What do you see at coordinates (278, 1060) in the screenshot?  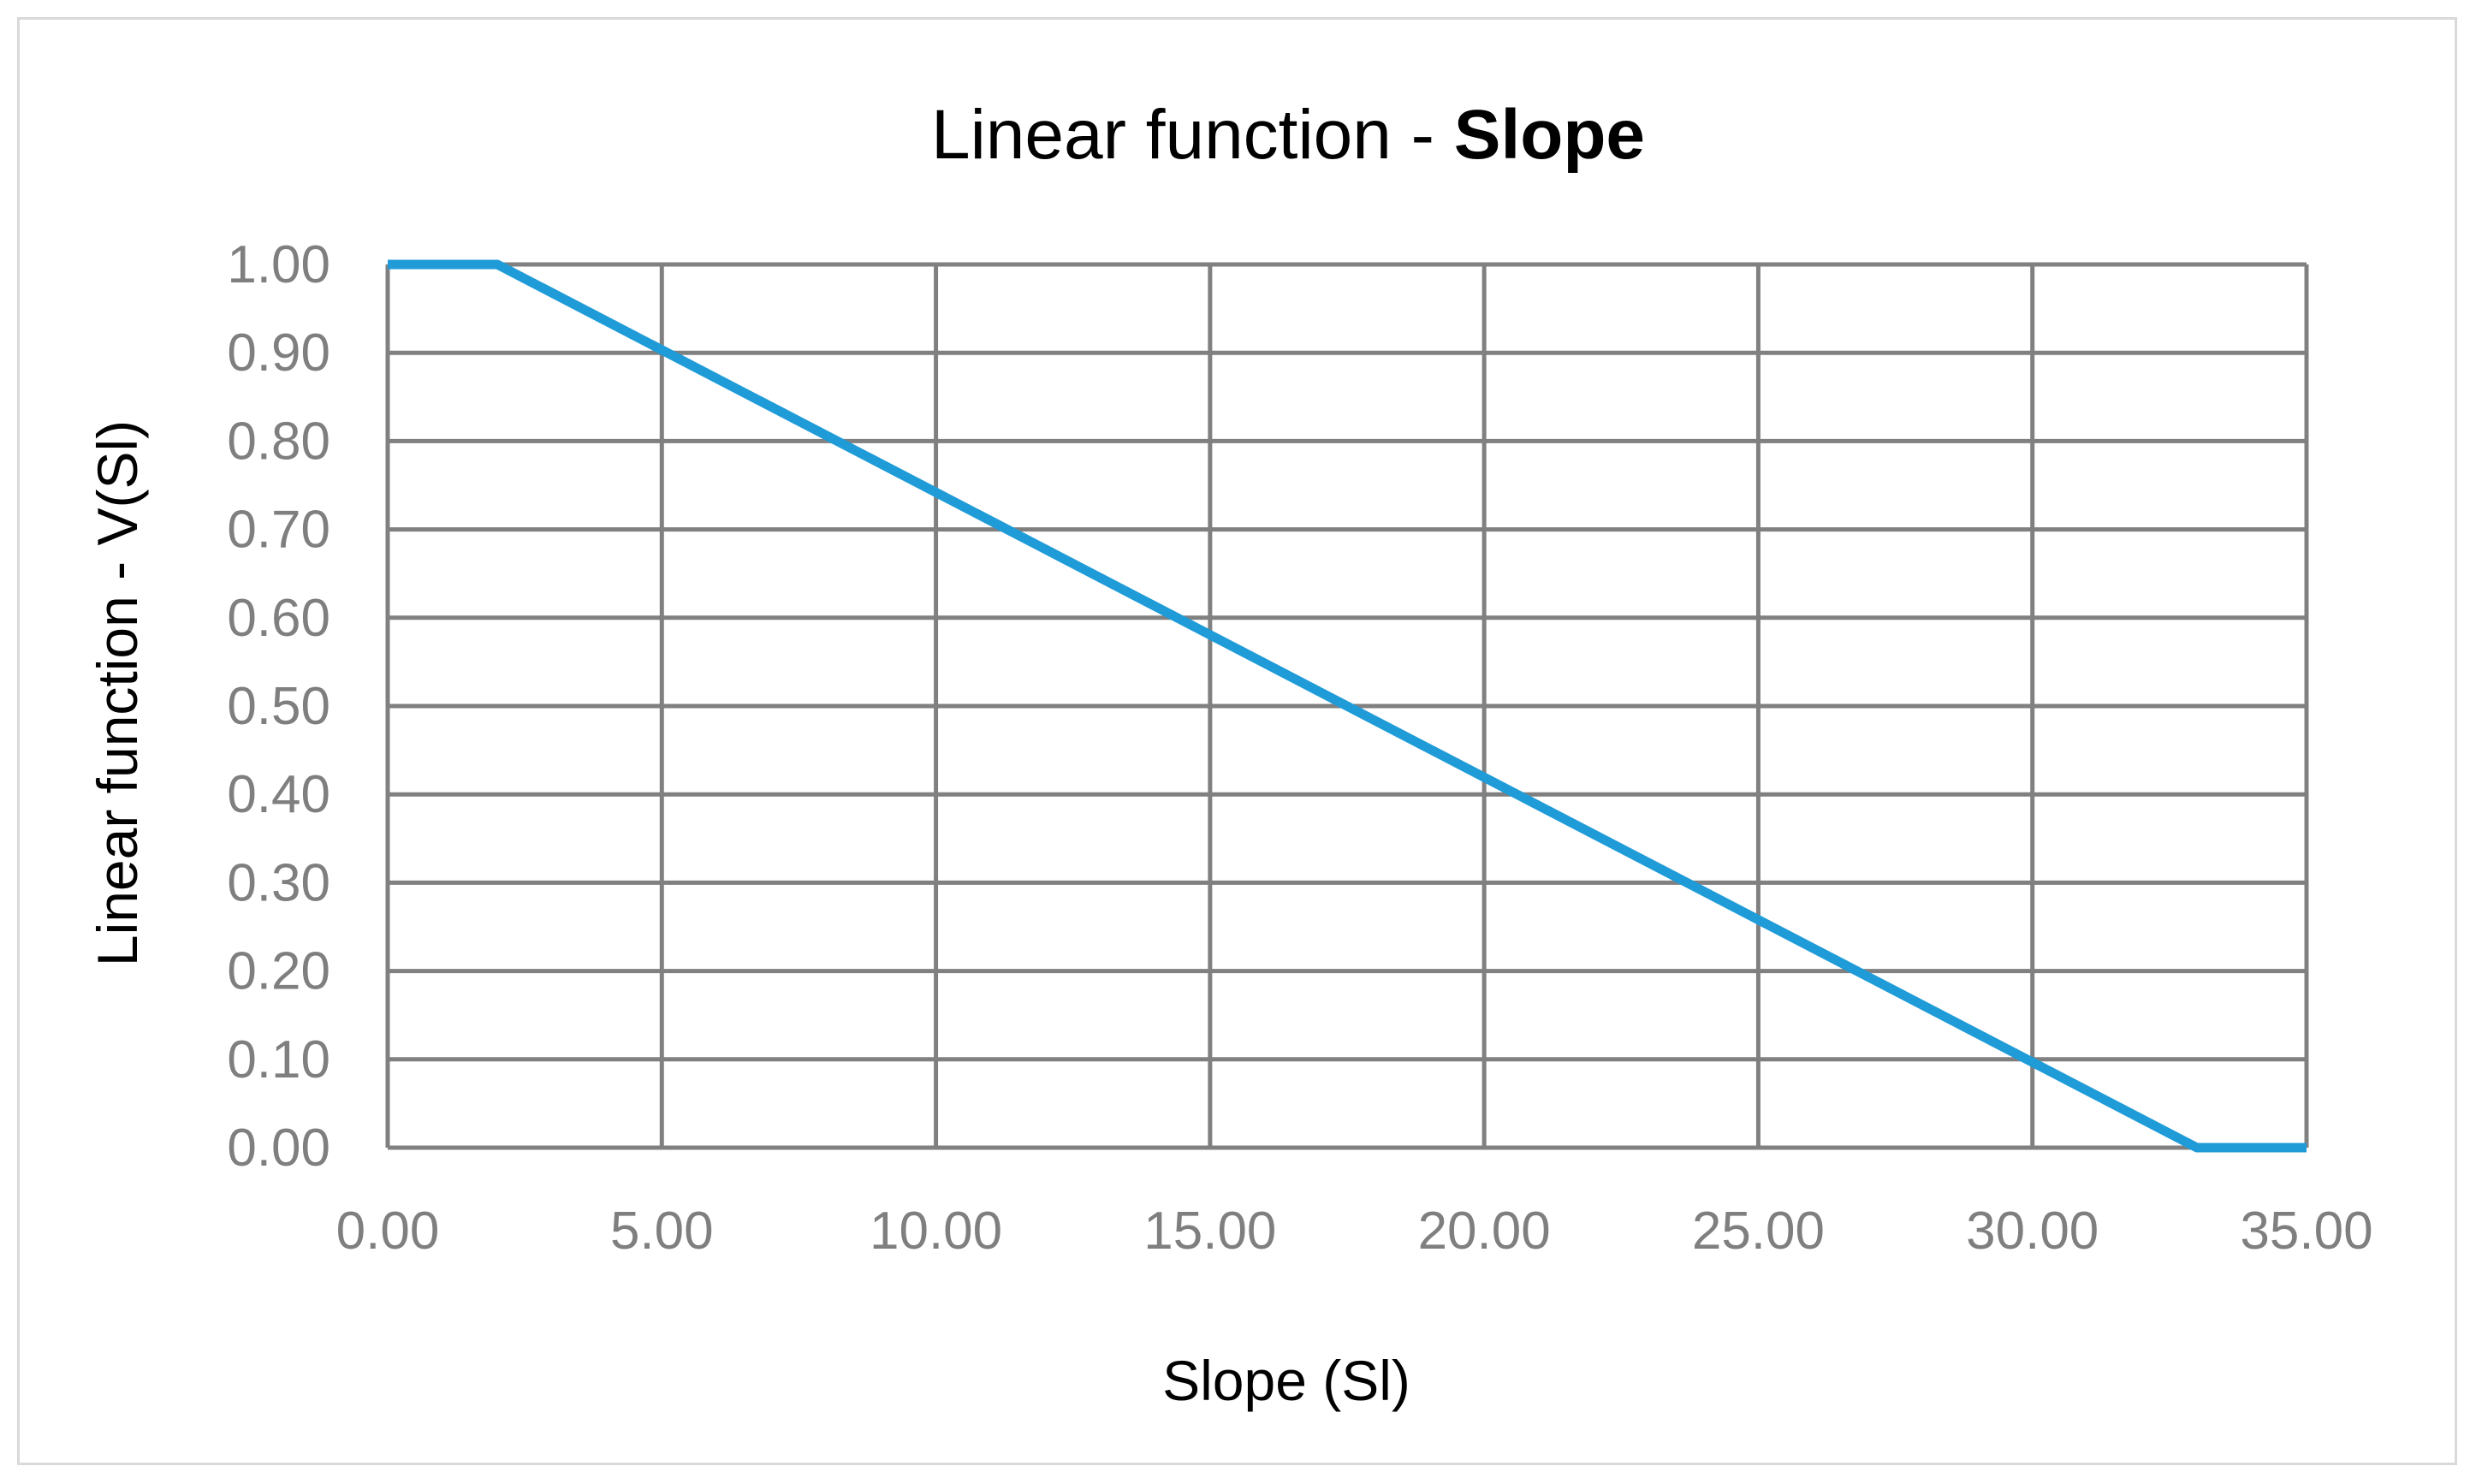 I see `y-tick-label: 0.10` at bounding box center [278, 1060].